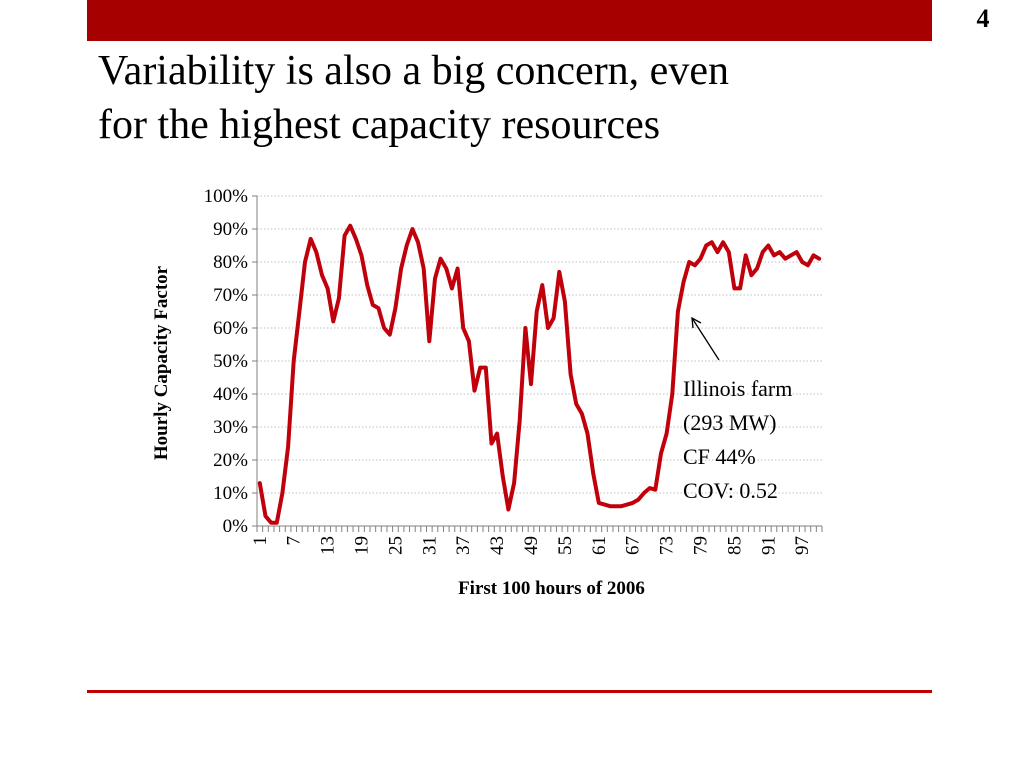 Image resolution: width=1024 pixels, height=768 pixels. I want to click on y-tick-label: 80%, so click(230, 262).